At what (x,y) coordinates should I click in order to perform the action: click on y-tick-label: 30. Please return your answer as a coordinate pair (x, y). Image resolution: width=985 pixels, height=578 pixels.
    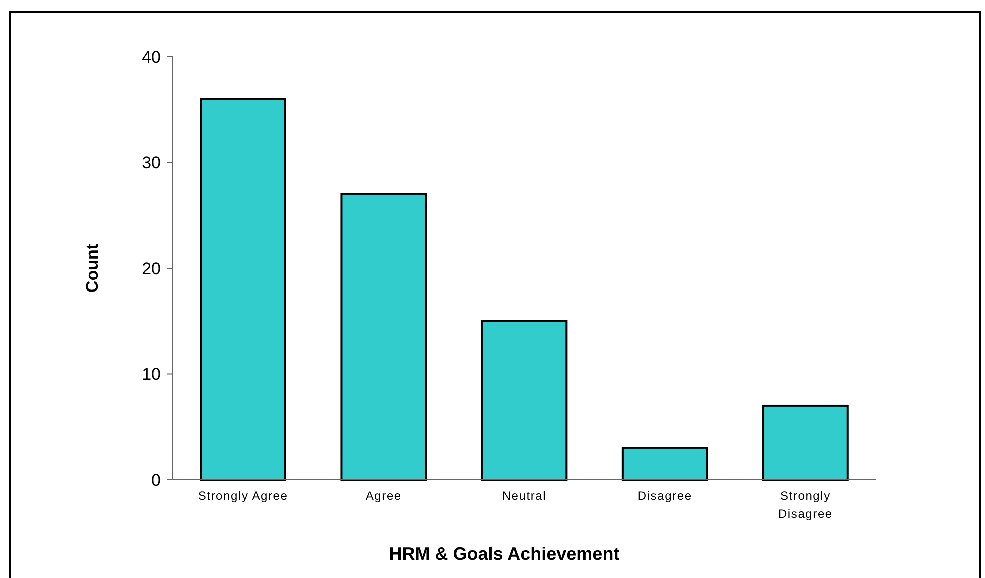
    Looking at the image, I should click on (151, 163).